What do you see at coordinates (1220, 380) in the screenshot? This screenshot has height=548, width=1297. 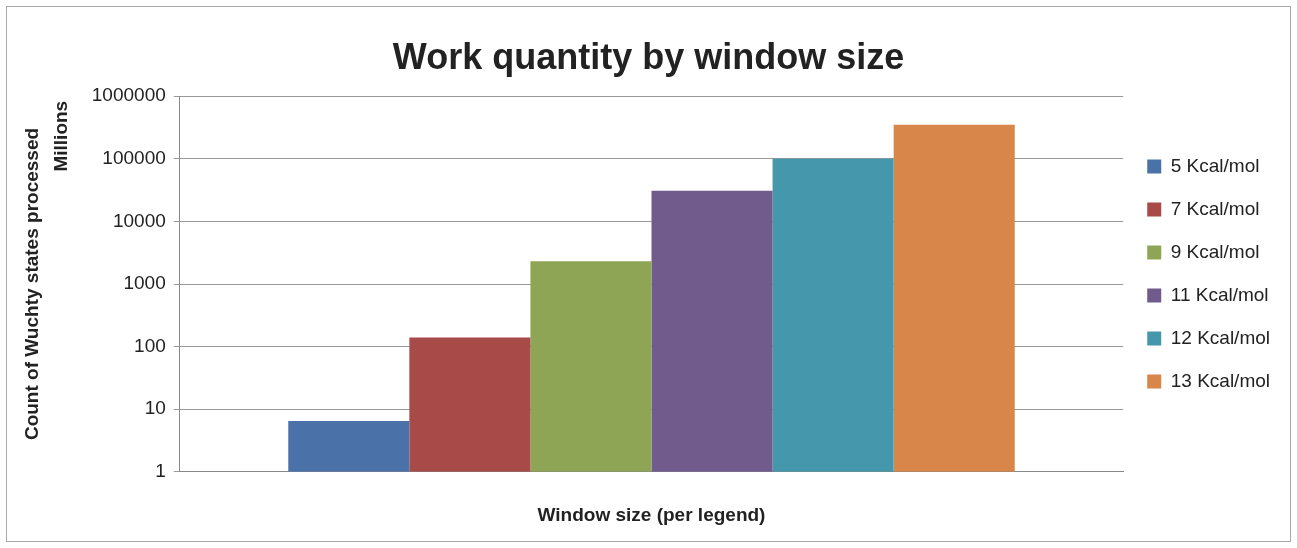 I see `legend-label: 13 Kcal/mol` at bounding box center [1220, 380].